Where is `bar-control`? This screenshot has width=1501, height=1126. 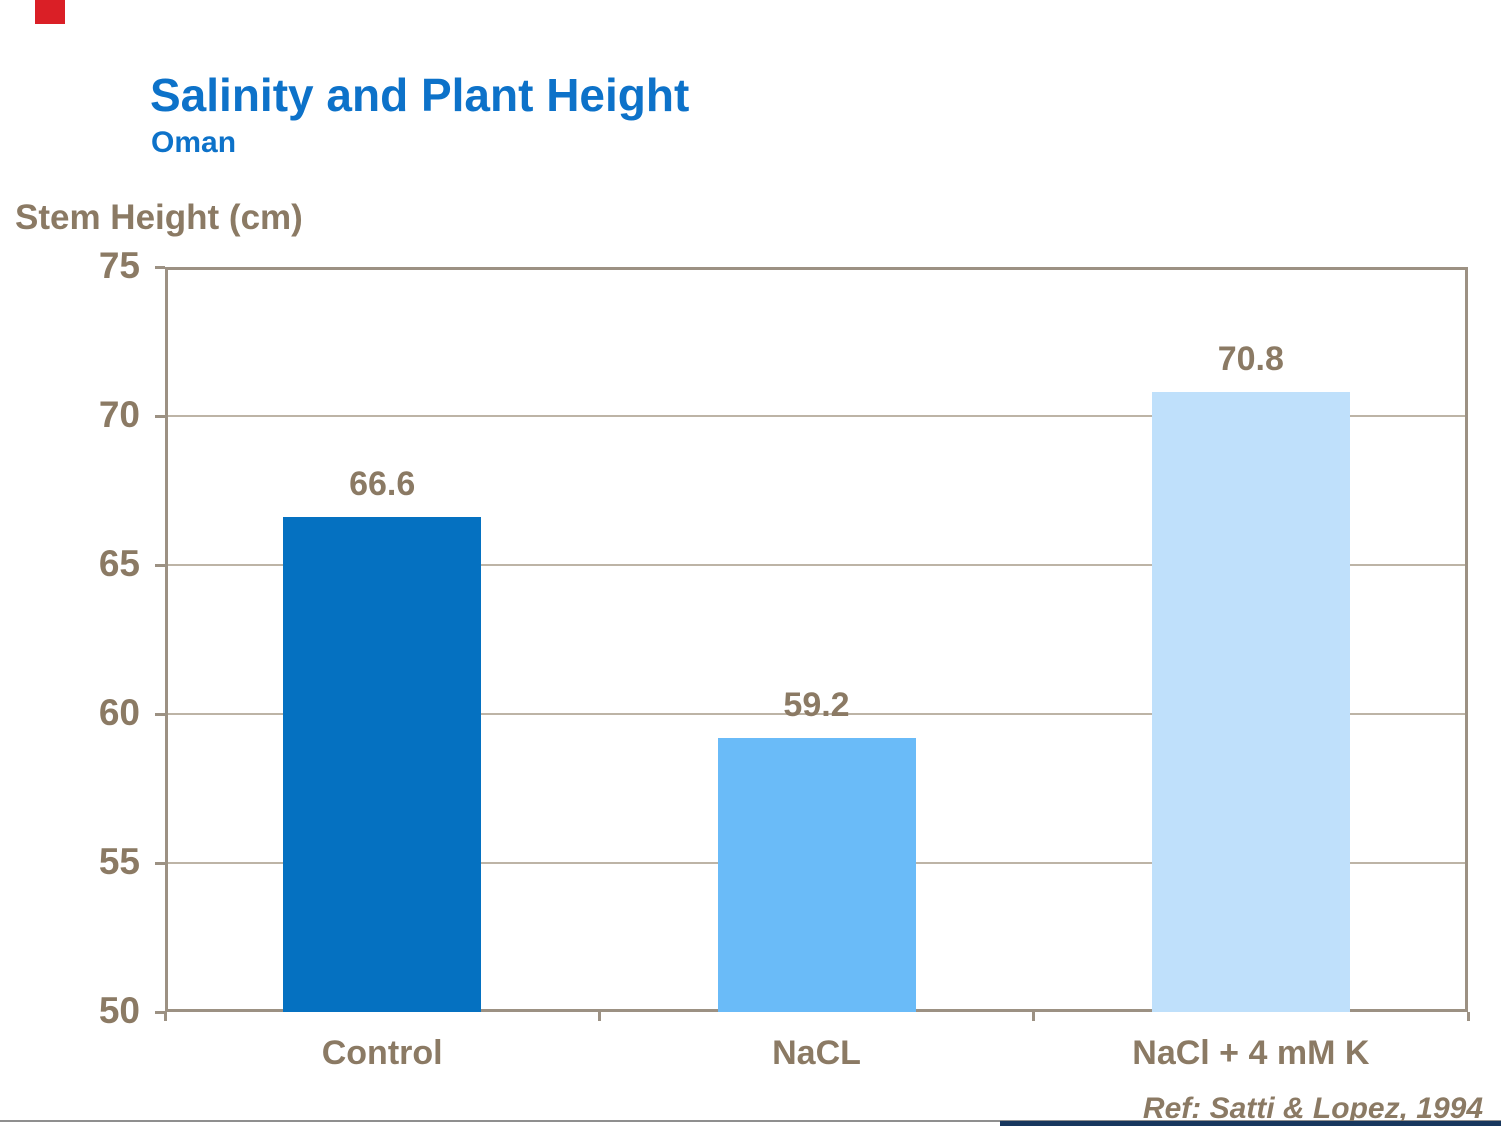 bar-control is located at coordinates (382, 764).